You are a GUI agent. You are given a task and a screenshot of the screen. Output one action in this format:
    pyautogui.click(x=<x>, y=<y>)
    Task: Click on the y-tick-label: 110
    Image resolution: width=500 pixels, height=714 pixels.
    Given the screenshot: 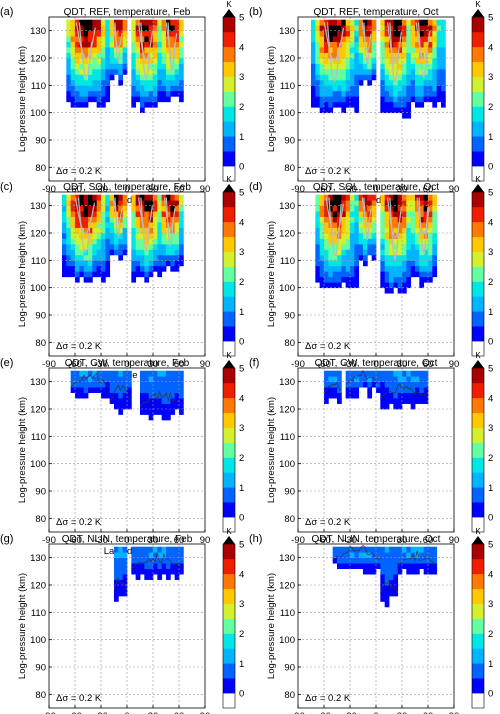 What is the action you would take?
    pyautogui.click(x=38, y=261)
    